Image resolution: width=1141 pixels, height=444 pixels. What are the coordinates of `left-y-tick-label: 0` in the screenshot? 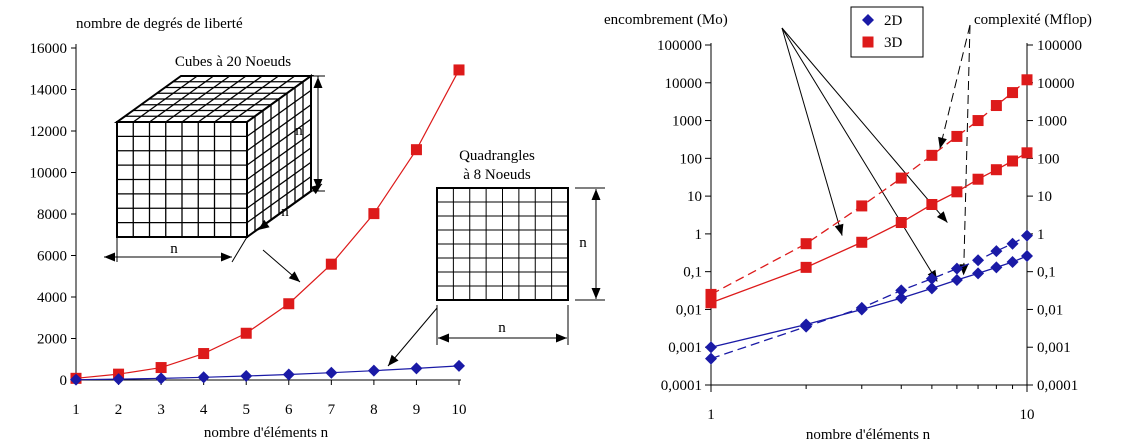 It's located at (64, 381).